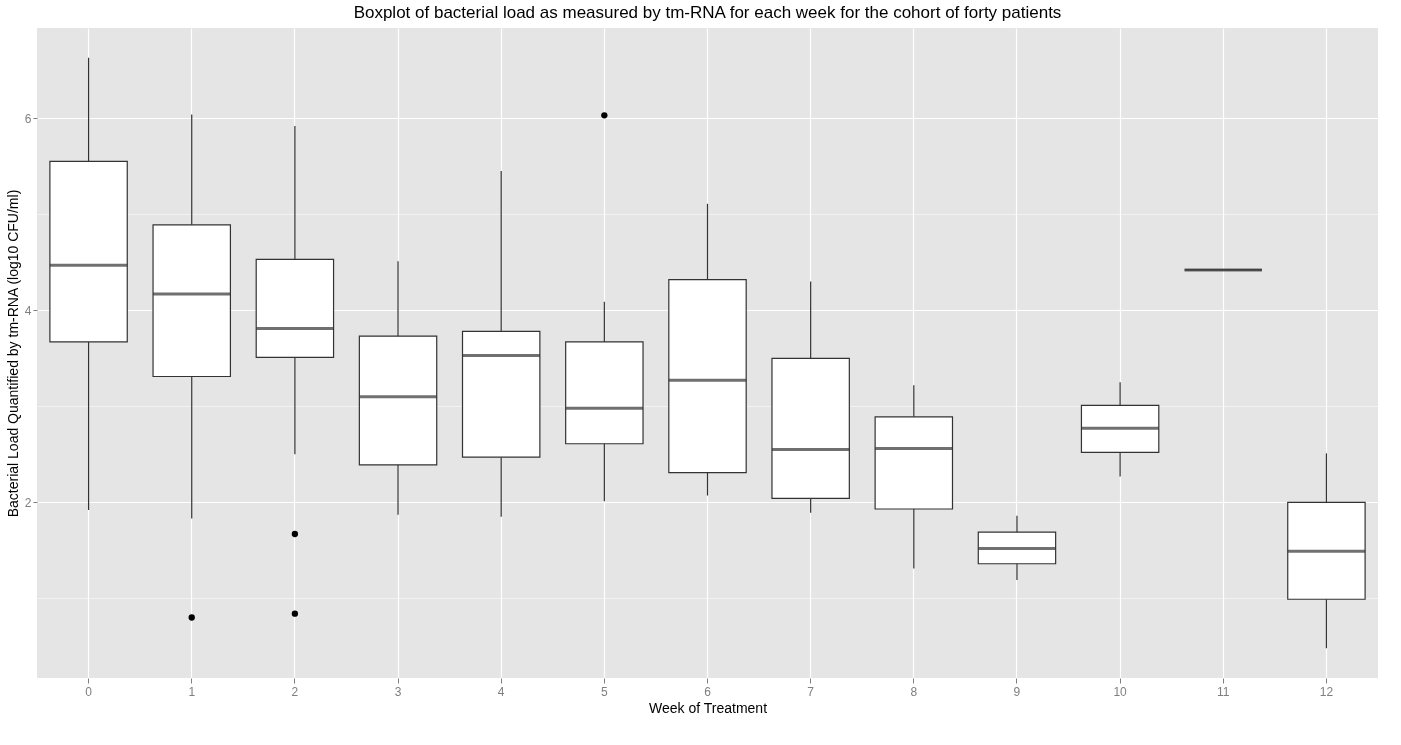  I want to click on y-tick-label: 2, so click(28, 502).